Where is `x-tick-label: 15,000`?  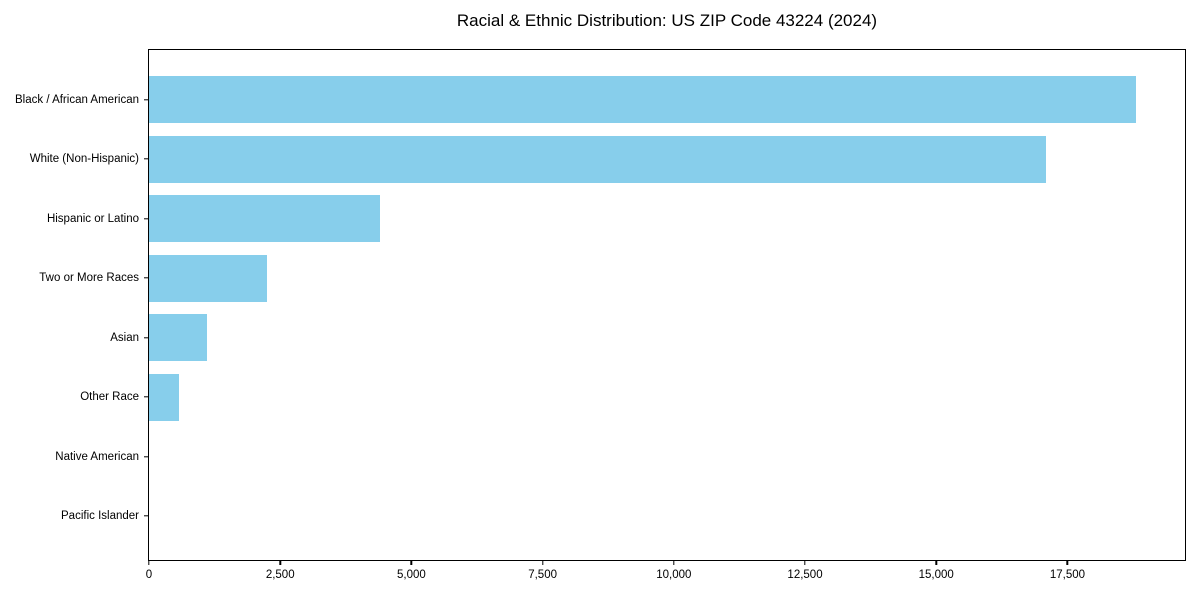
x-tick-label: 15,000 is located at coordinates (936, 575).